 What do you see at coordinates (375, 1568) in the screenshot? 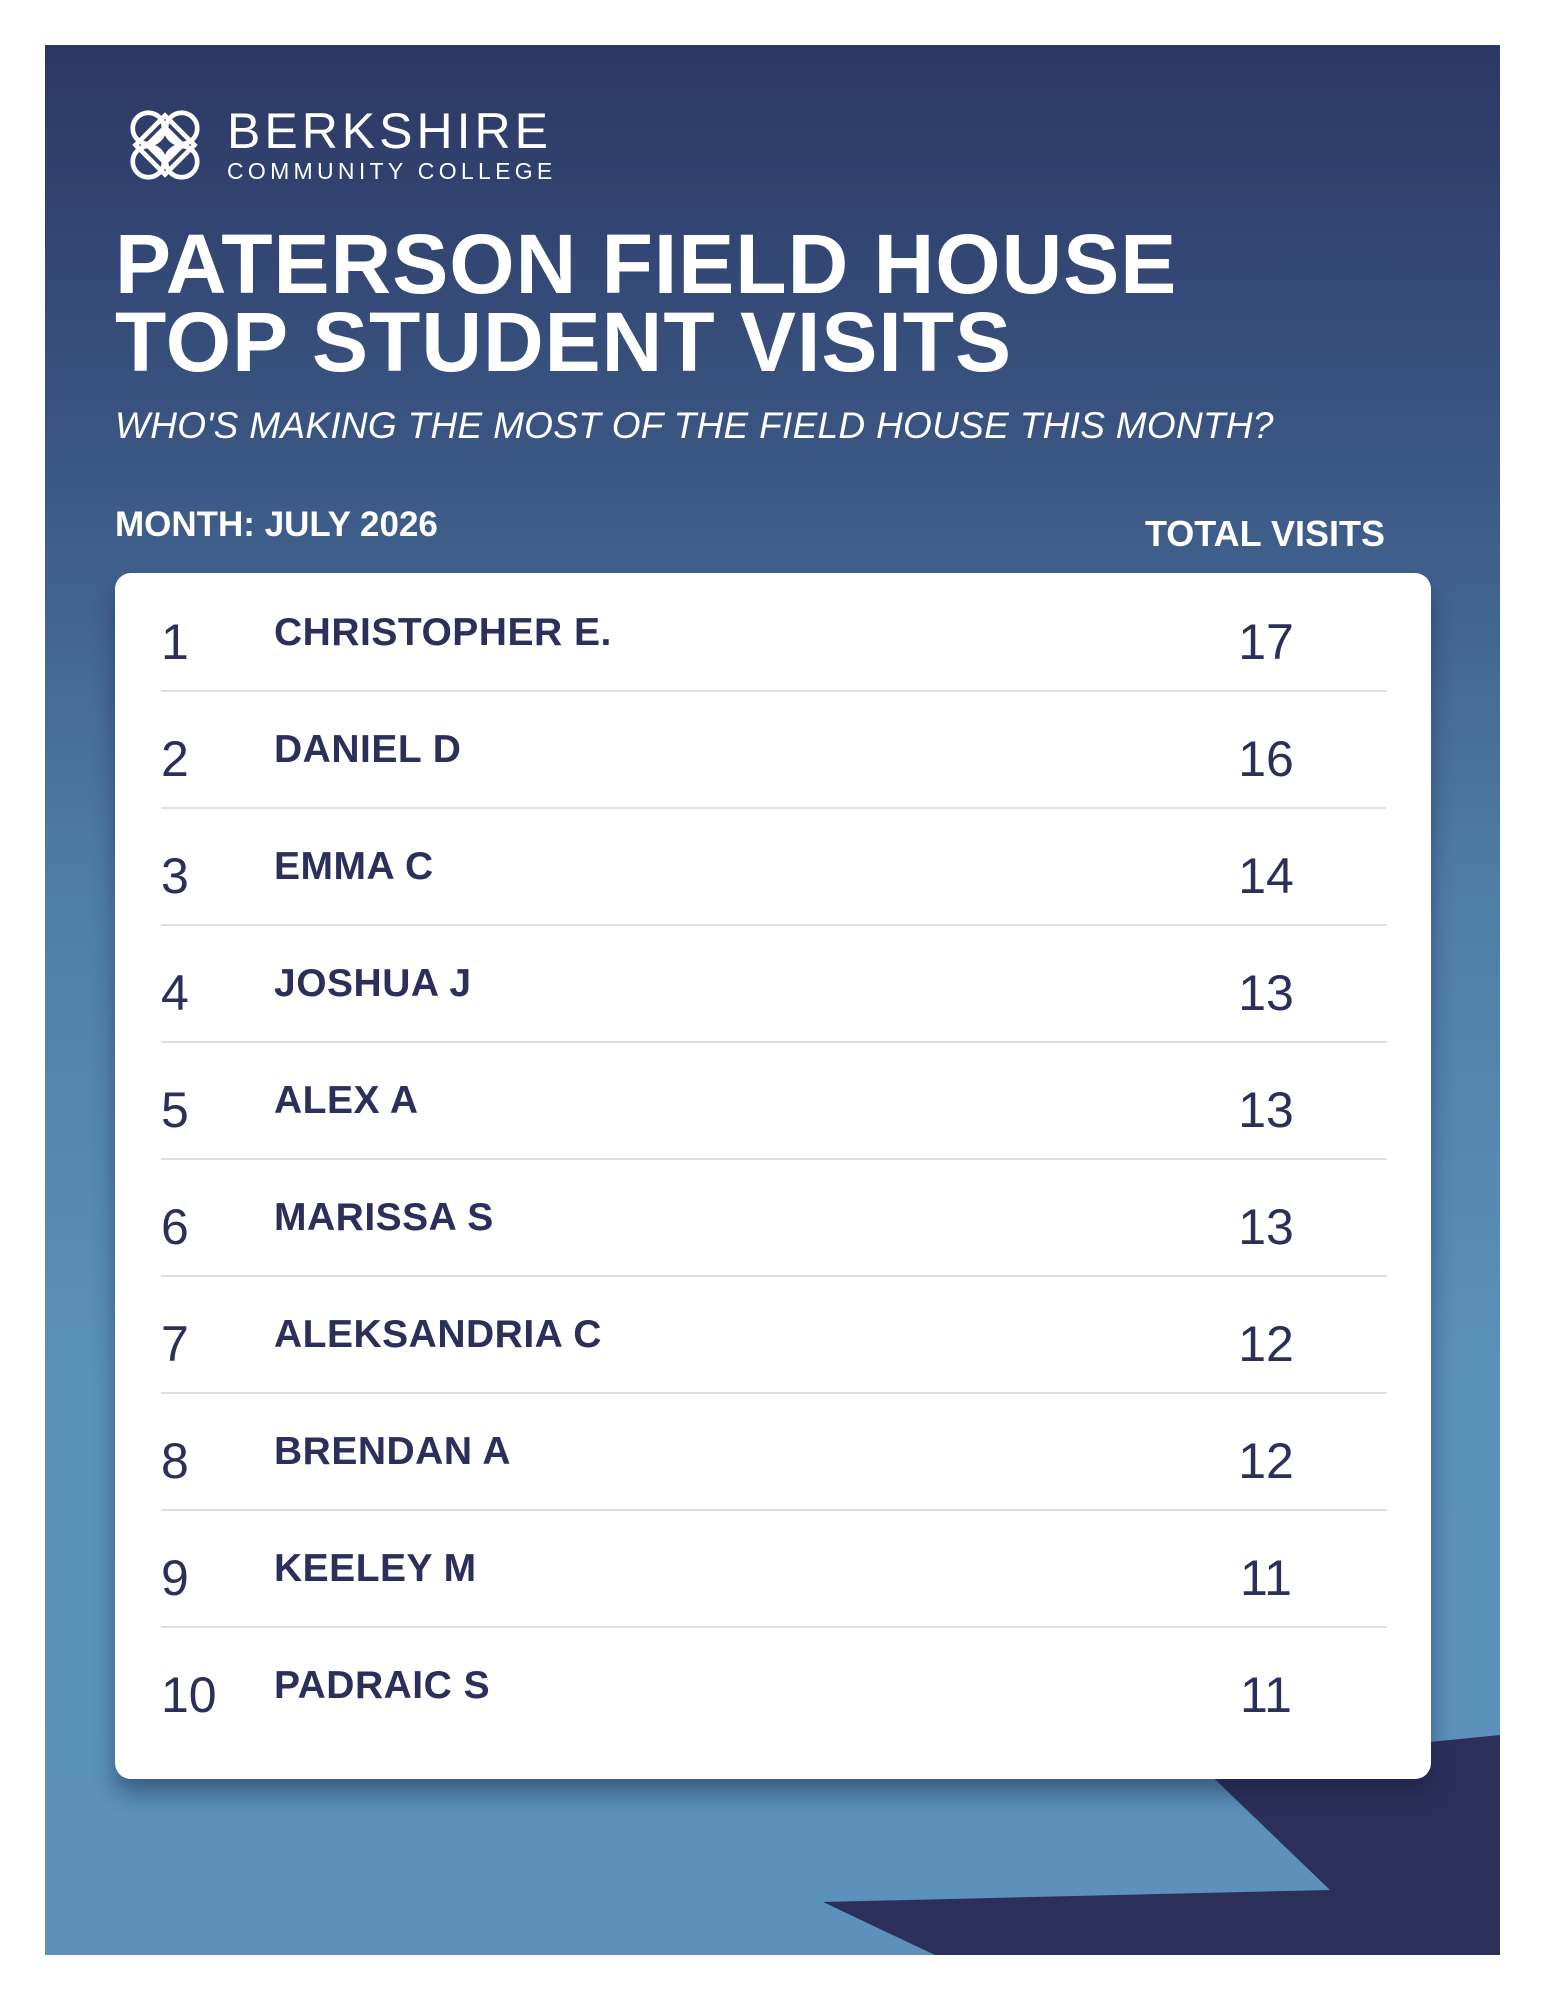
I see `student-name: KEELEY M` at bounding box center [375, 1568].